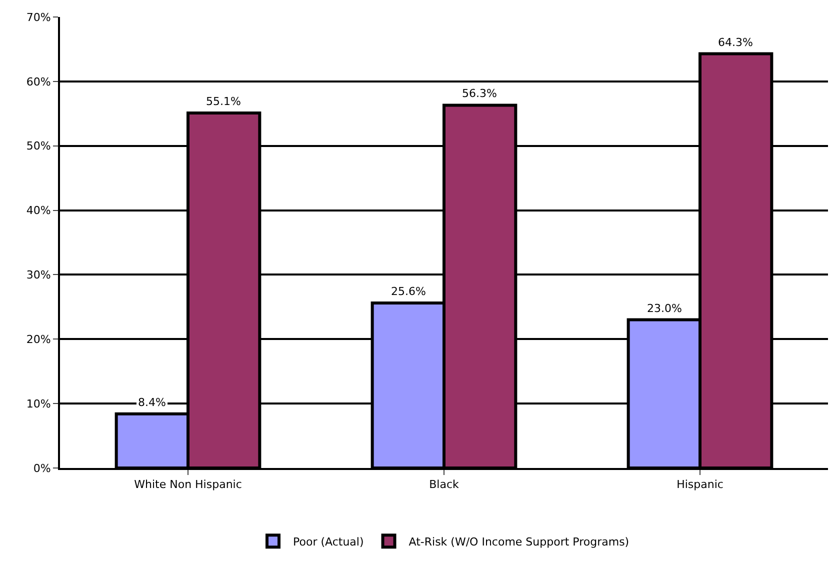  Describe the element at coordinates (519, 541) in the screenshot. I see `legend-label: At-Risk (W/O Income Support Programs)` at that location.